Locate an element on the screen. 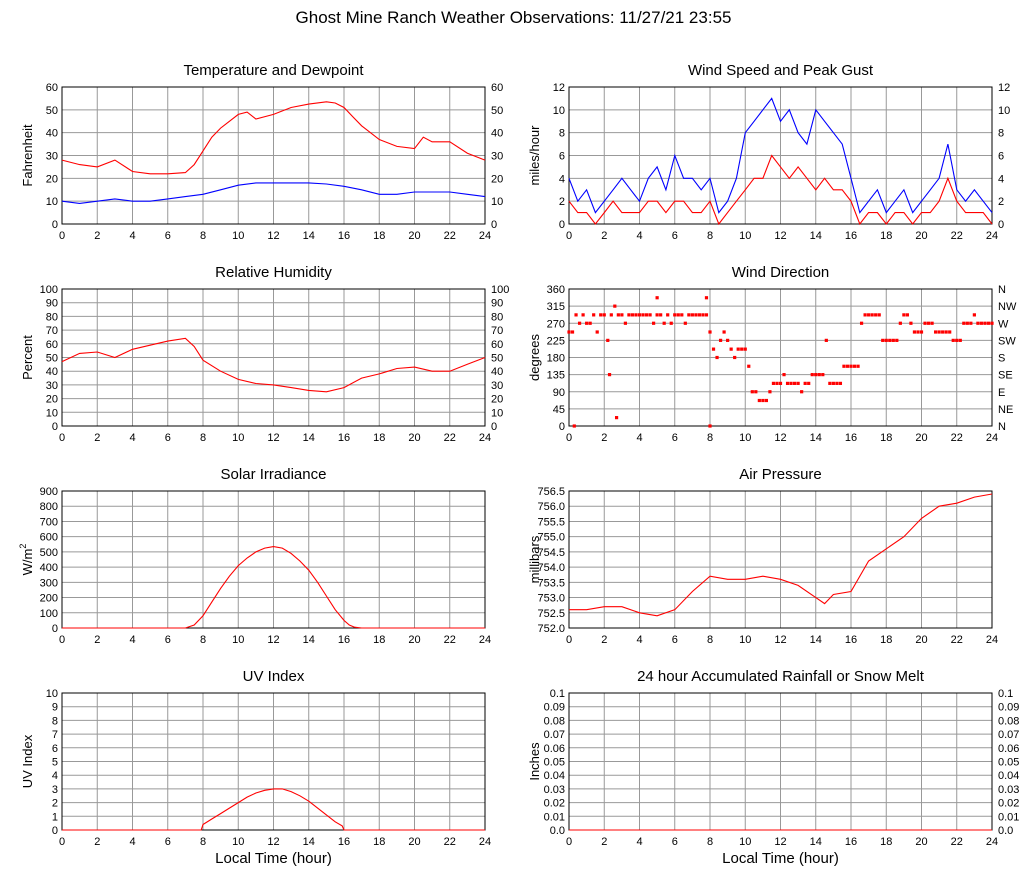 The image size is (1027, 884). y-right-tick-label: 0.03 is located at coordinates (1008, 790).